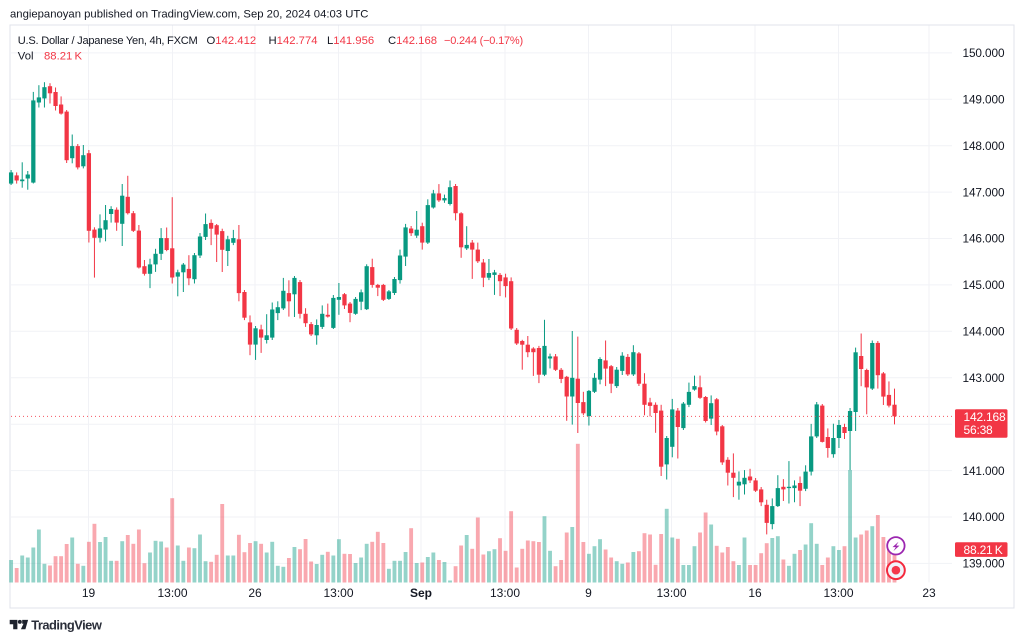 Image resolution: width=1024 pixels, height=641 pixels. I want to click on svg-text: 26, so click(255, 593).